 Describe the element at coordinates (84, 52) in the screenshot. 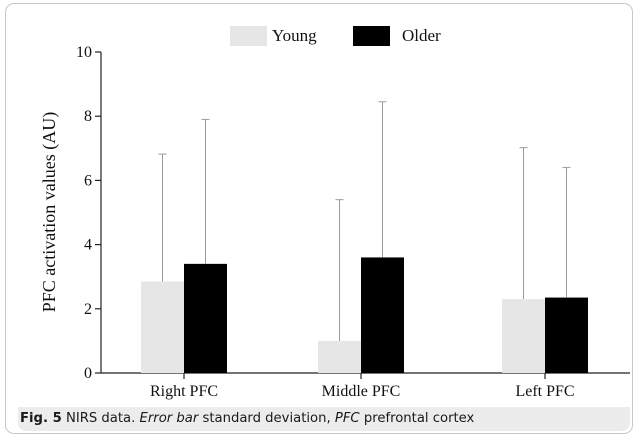

I see `y-tick-label: 10` at that location.